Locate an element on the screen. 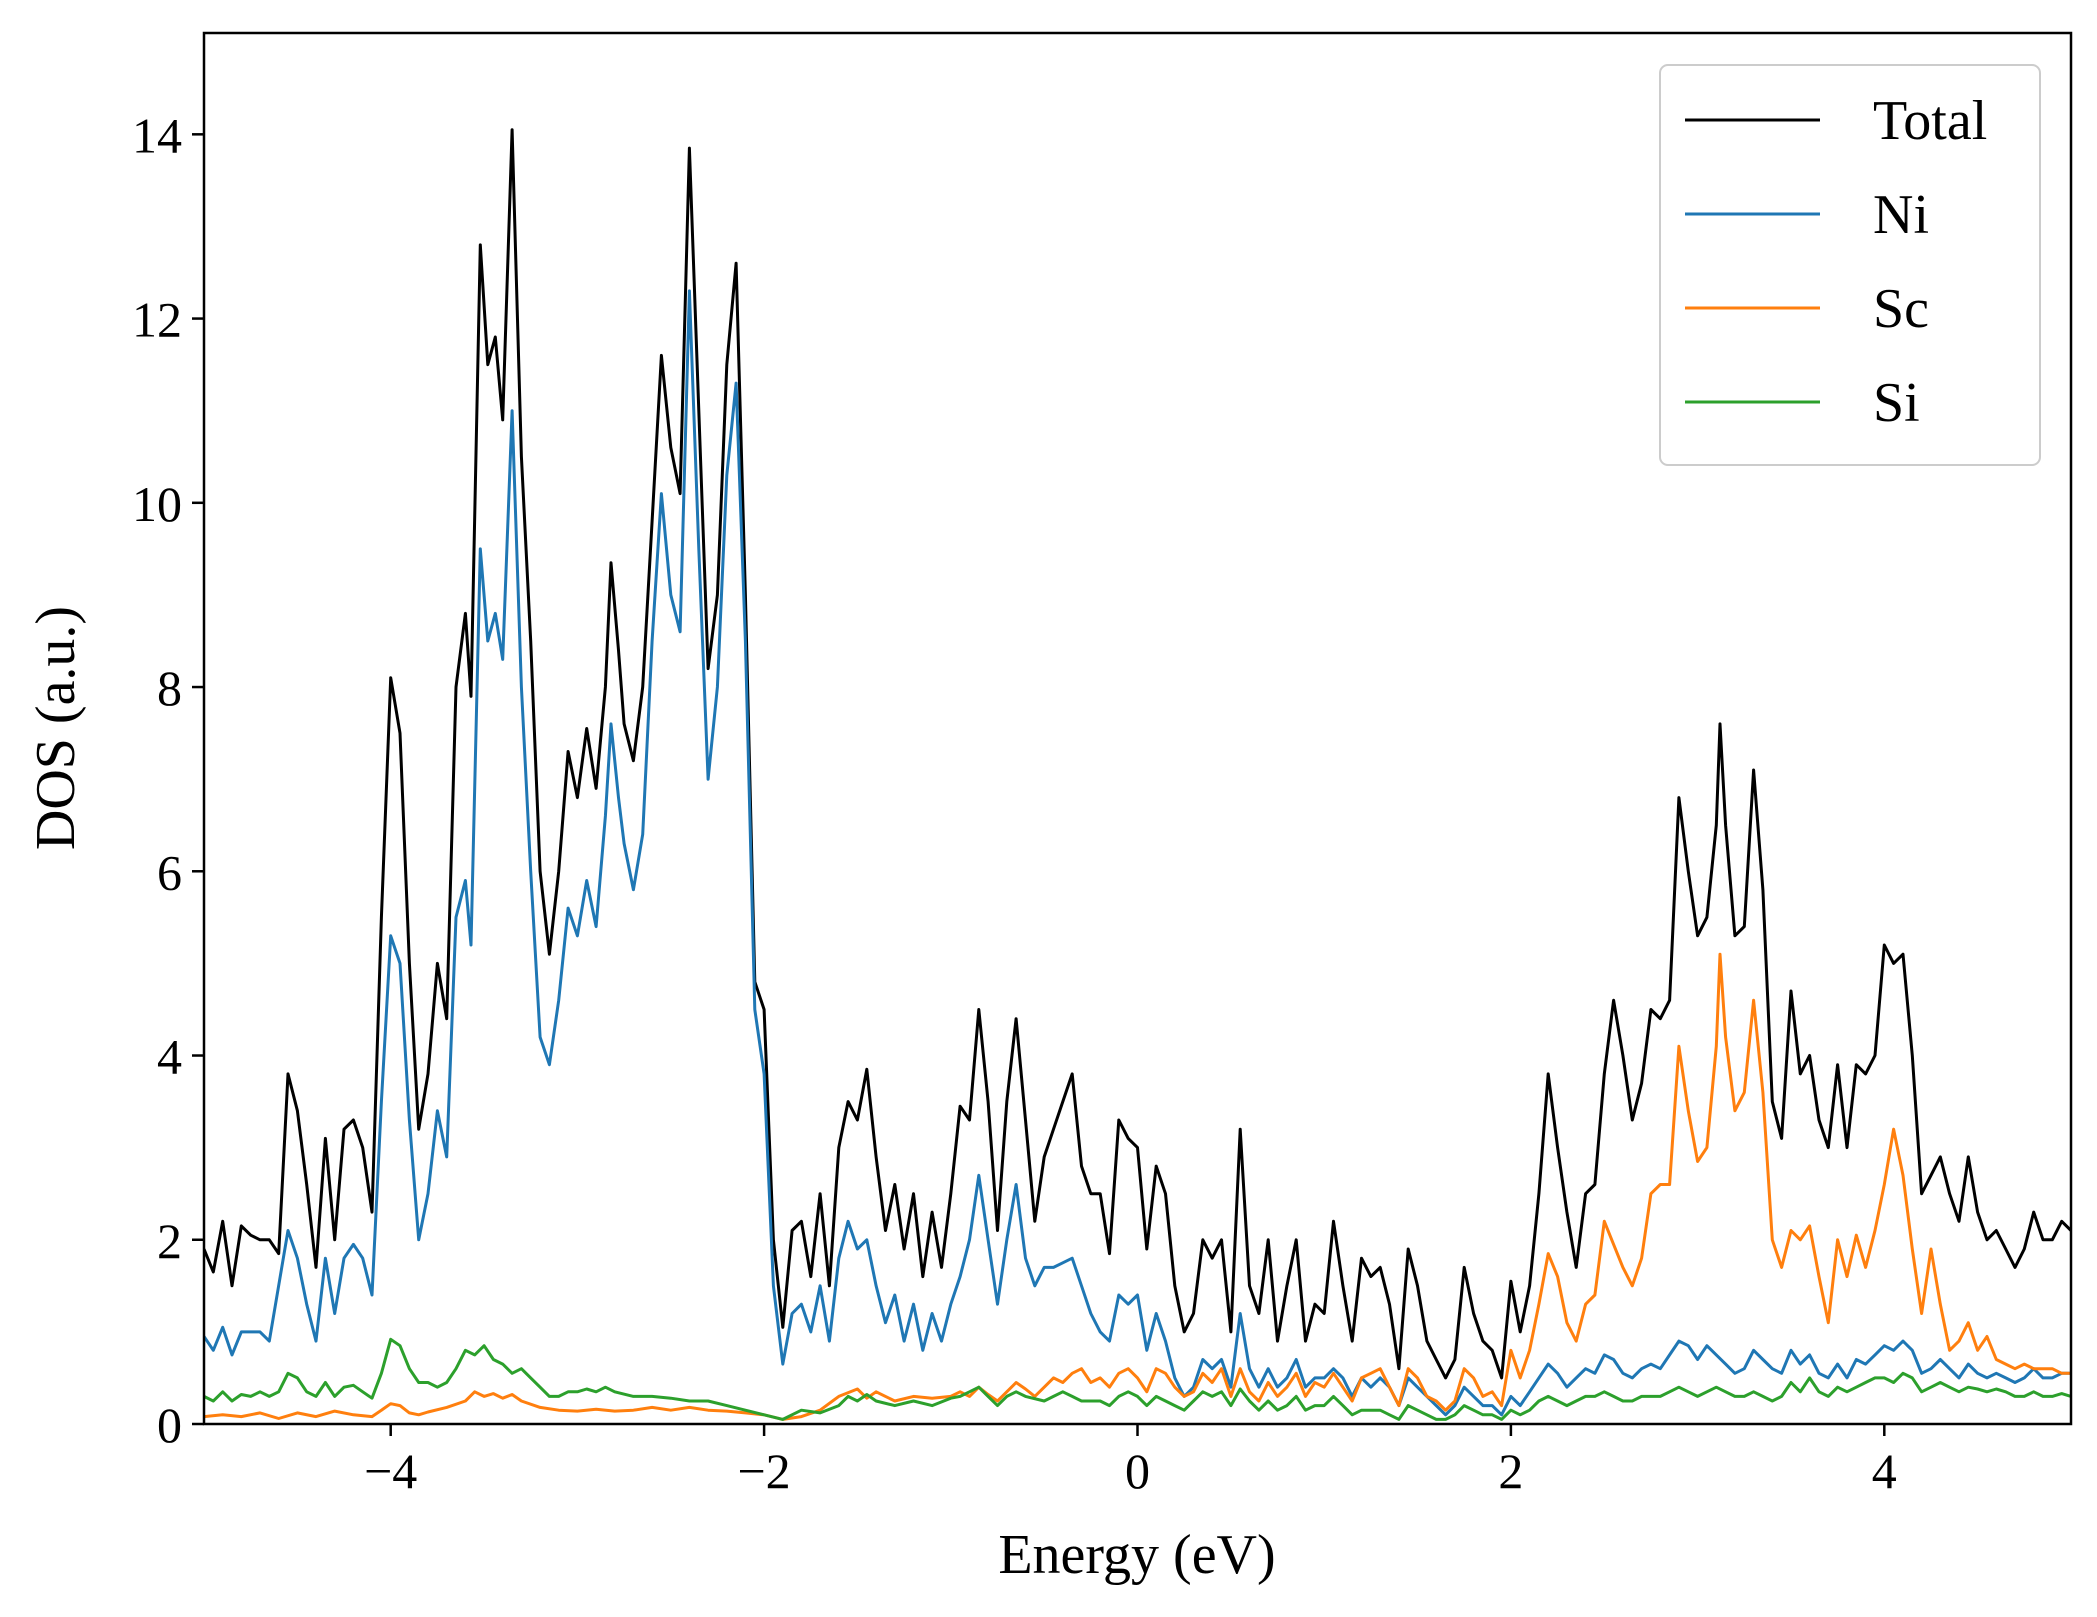  y-tick-label: 12 is located at coordinates (157, 320).